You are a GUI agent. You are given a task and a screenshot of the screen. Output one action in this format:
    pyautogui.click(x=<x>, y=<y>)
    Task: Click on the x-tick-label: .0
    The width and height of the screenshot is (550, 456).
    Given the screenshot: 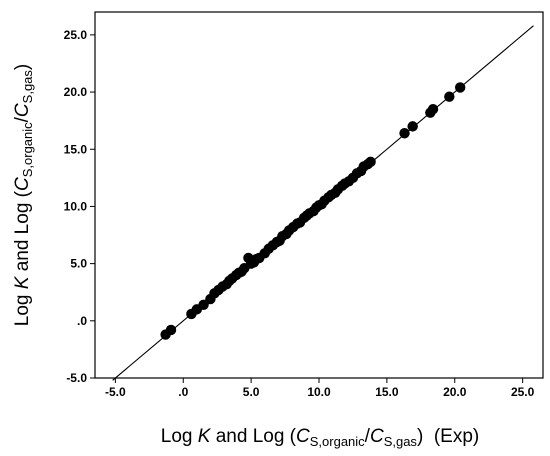 What is the action you would take?
    pyautogui.click(x=183, y=392)
    